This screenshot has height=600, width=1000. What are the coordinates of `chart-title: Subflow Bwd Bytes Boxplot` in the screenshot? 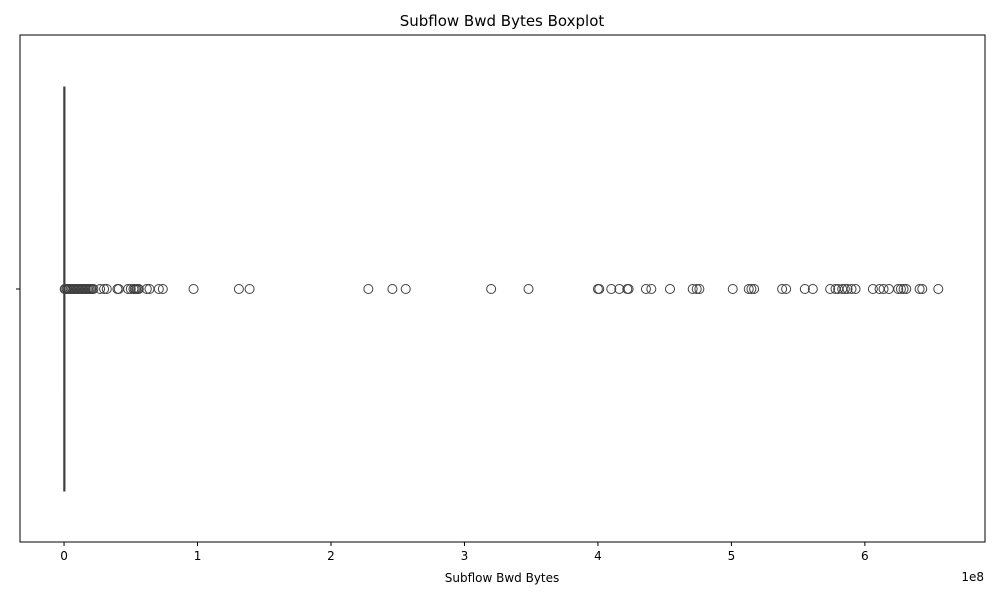 It's located at (502, 21).